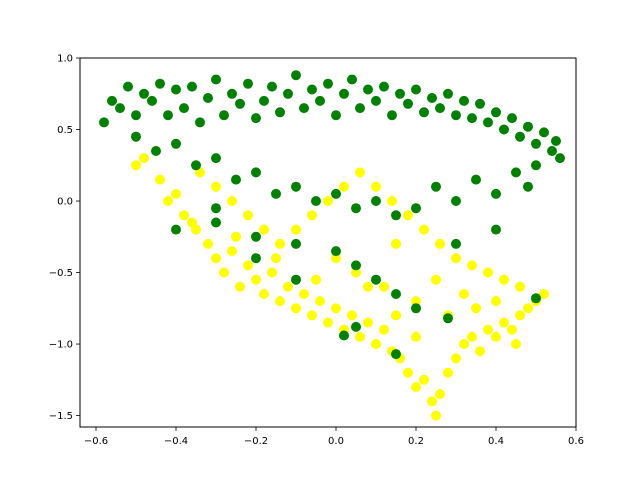 This screenshot has width=640, height=480. What do you see at coordinates (61, 273) in the screenshot?
I see `y-tick-label: −0.5` at bounding box center [61, 273].